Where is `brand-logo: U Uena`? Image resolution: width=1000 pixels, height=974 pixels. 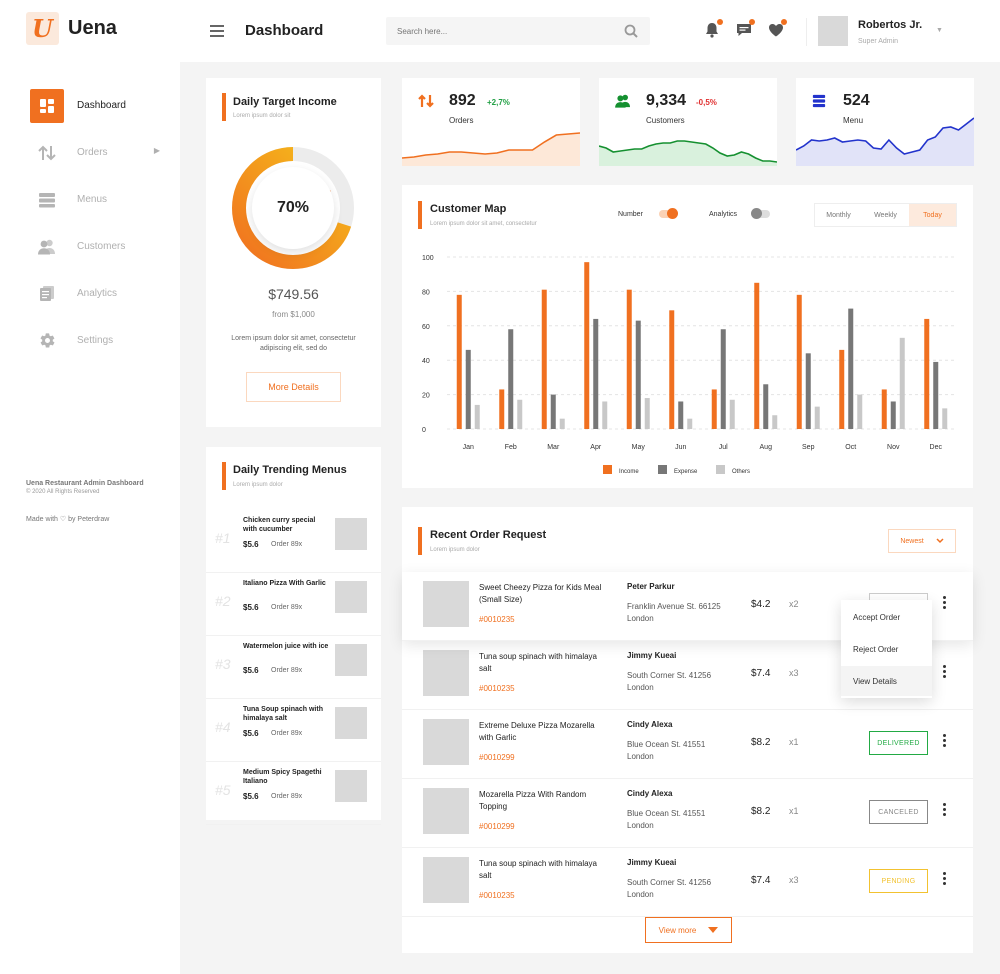 brand-logo: U Uena is located at coordinates (71, 28).